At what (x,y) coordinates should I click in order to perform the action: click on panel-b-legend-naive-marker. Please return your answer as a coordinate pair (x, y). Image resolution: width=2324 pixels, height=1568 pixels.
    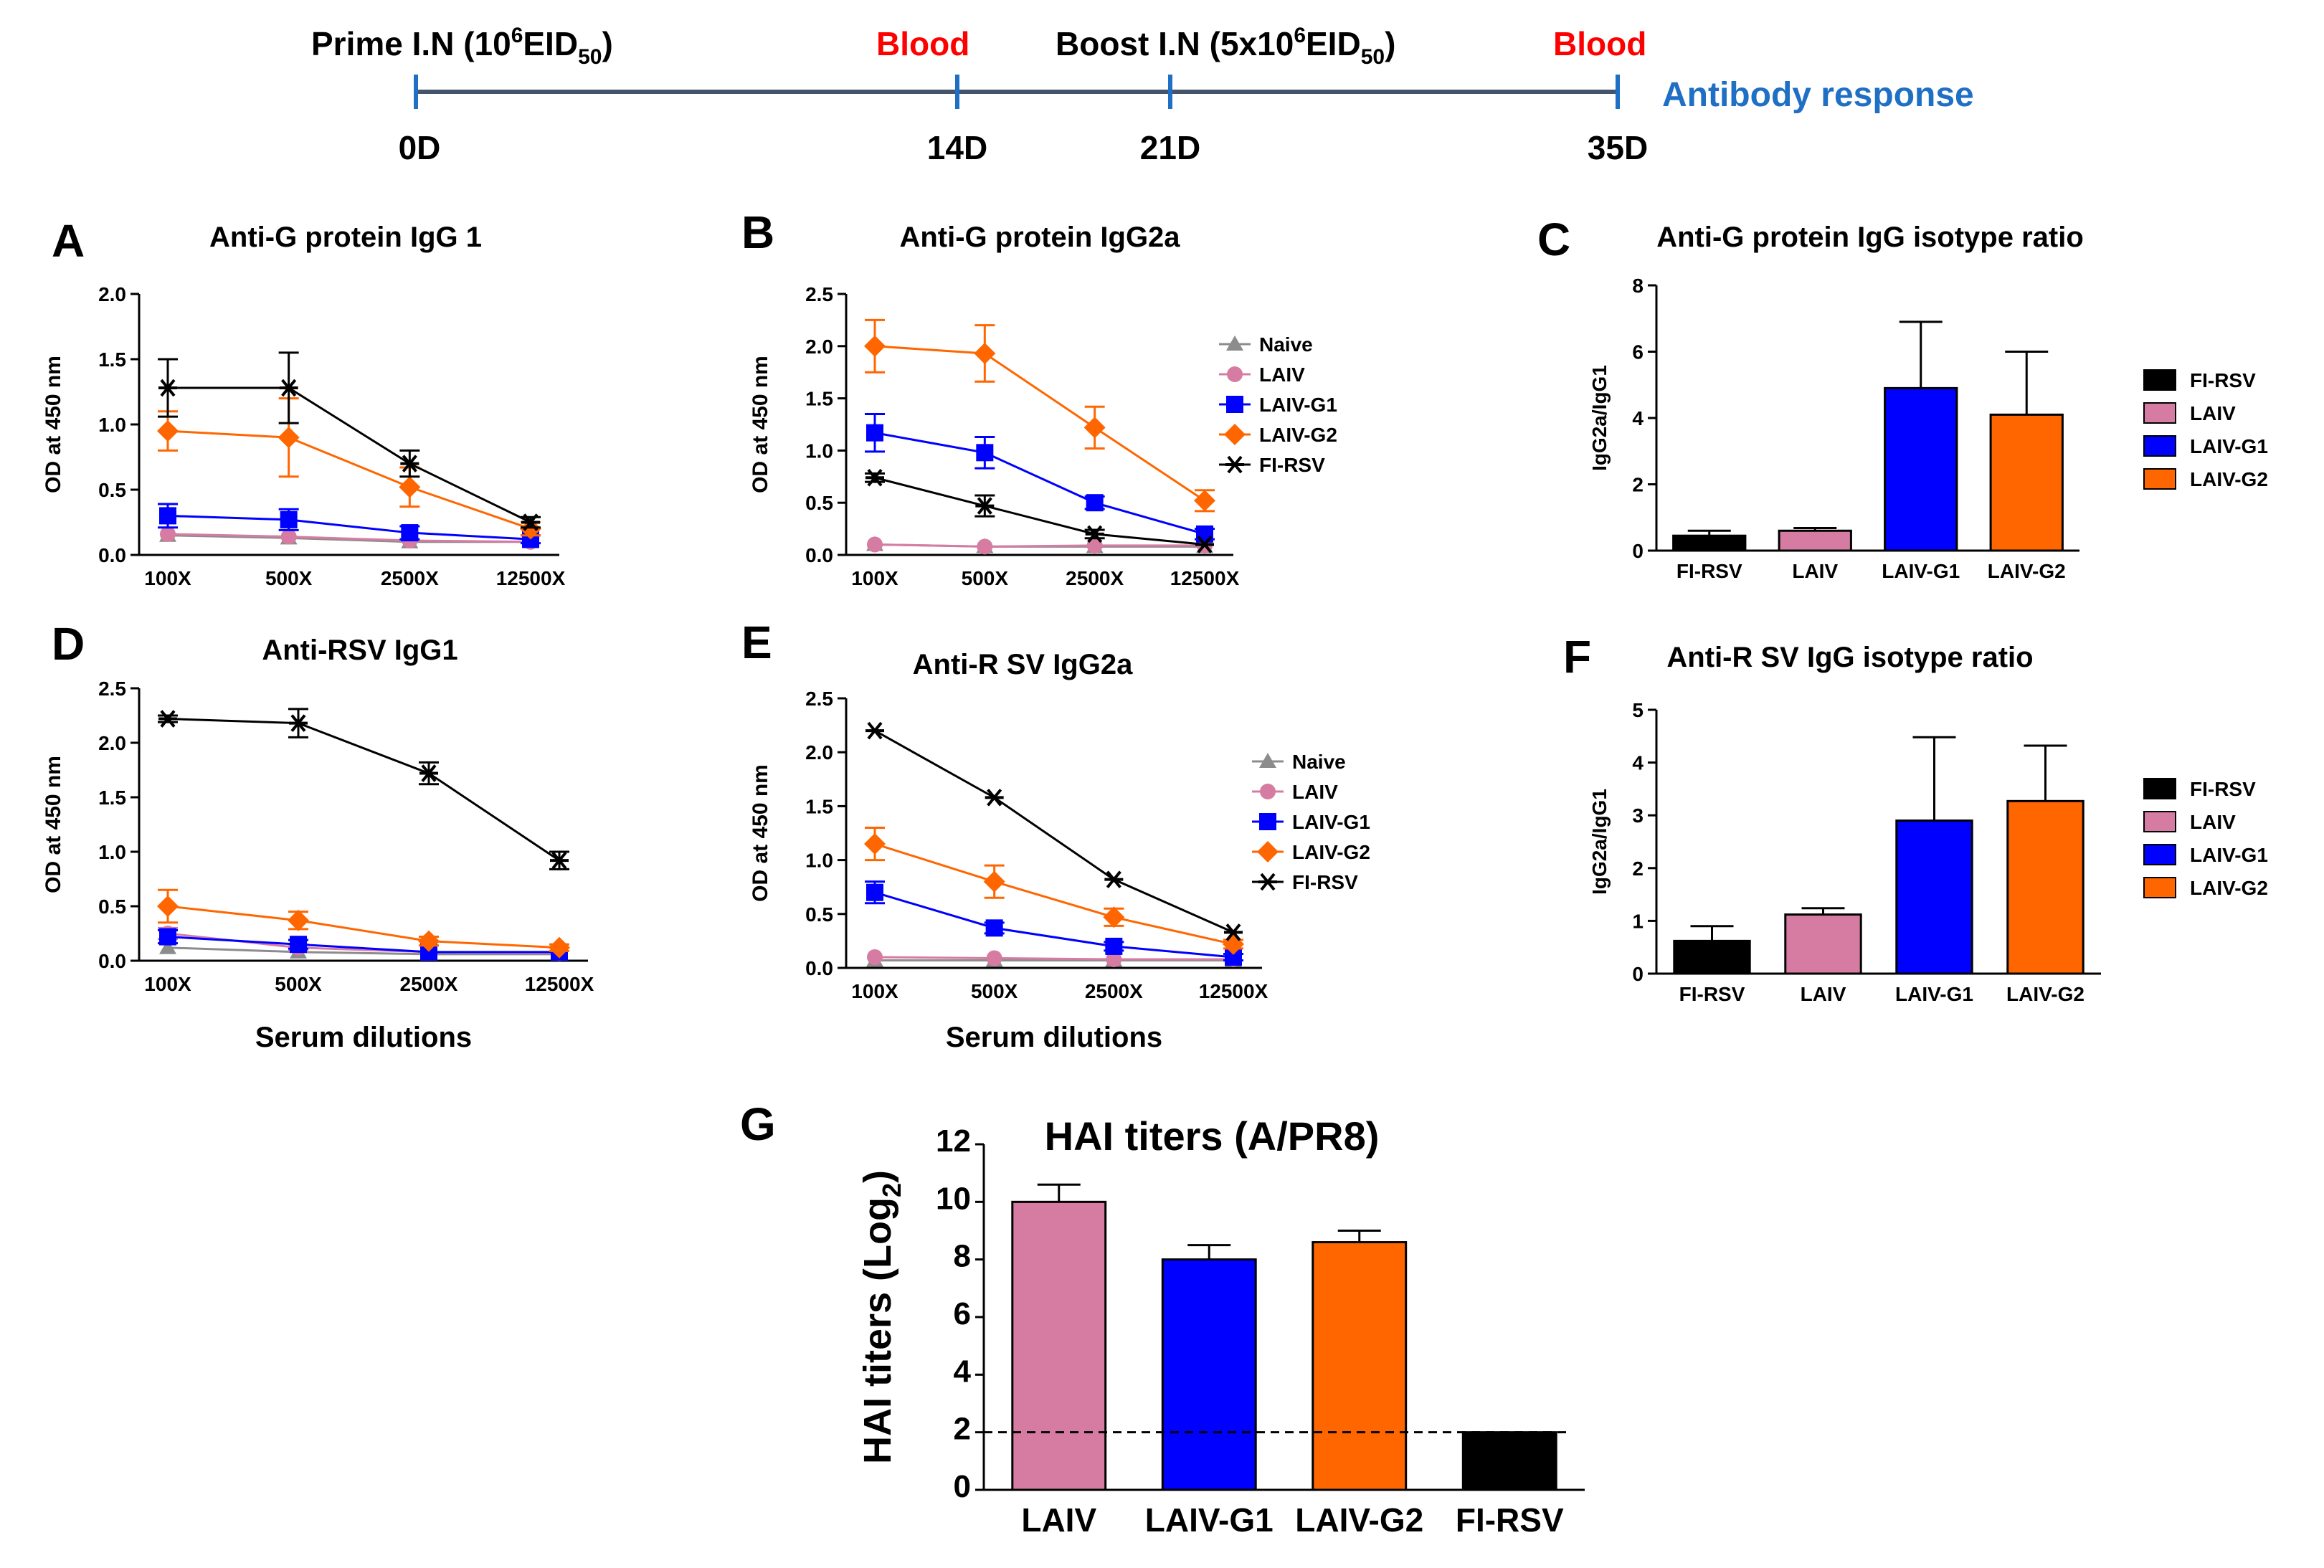
    Looking at the image, I should click on (1234, 343).